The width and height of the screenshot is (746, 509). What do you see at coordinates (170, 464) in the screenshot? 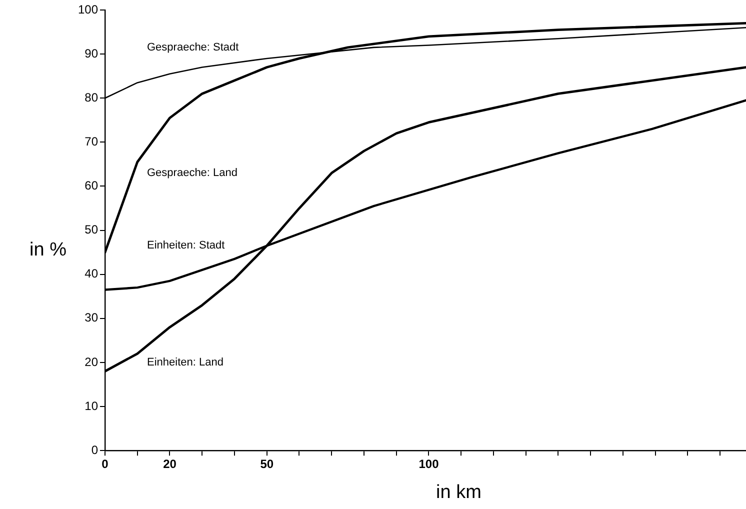
I see `x-tick-label: 20` at bounding box center [170, 464].